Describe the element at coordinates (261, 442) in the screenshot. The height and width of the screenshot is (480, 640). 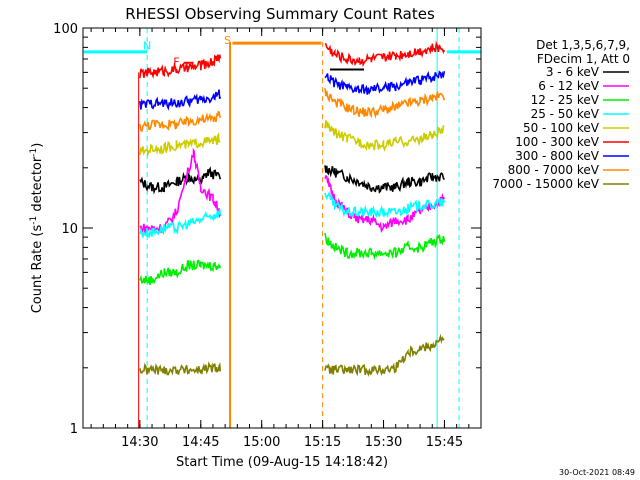
I see `x-tick-label: 15:00` at that location.